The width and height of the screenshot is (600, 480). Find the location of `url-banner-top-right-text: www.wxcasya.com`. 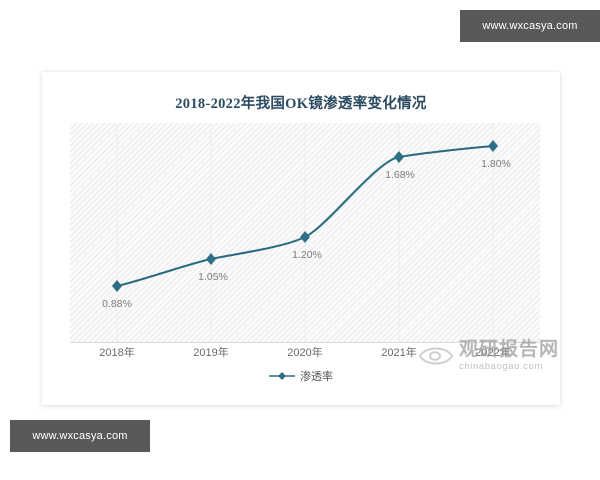

url-banner-top-right-text: www.wxcasya.com is located at coordinates (530, 26).